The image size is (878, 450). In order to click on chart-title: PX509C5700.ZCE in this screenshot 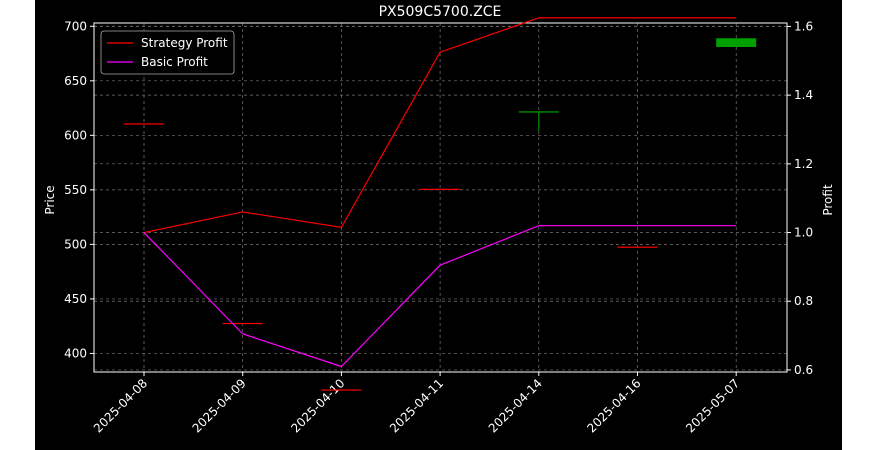, I will do `click(440, 12)`.